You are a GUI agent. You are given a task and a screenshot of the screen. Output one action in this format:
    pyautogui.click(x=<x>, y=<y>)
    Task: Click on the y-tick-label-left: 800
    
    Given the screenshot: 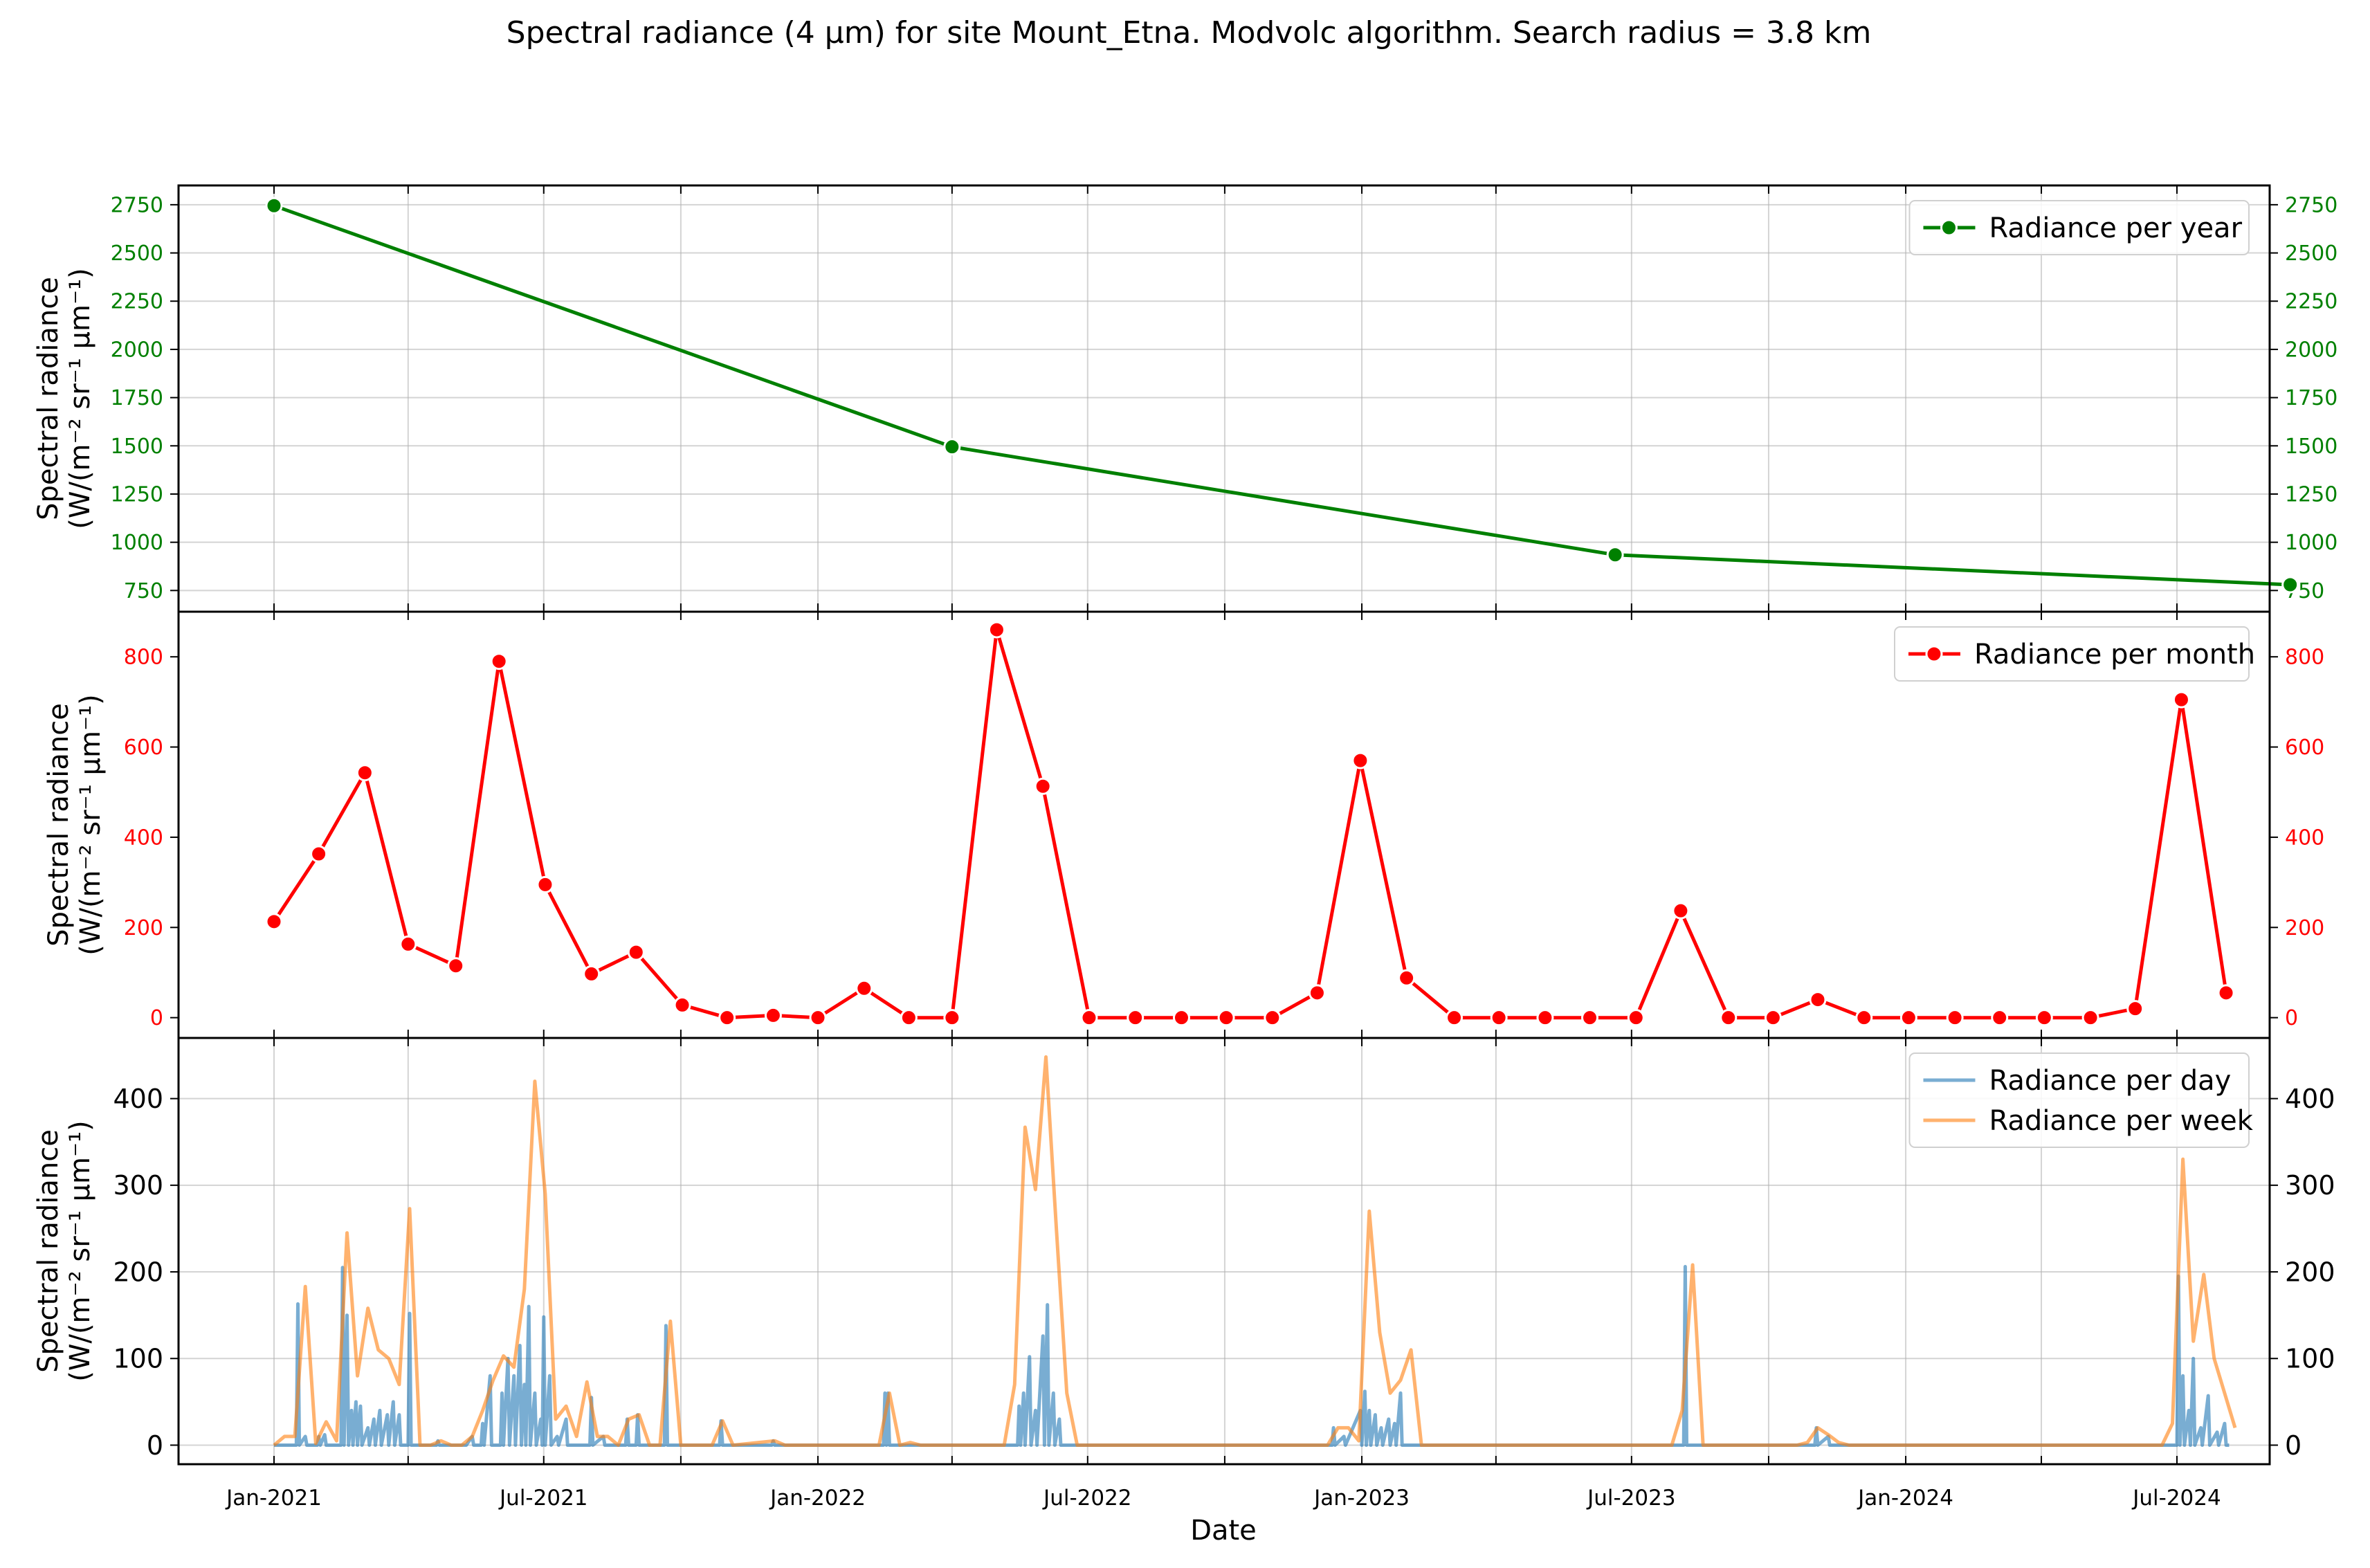 What is the action you would take?
    pyautogui.click(x=143, y=658)
    